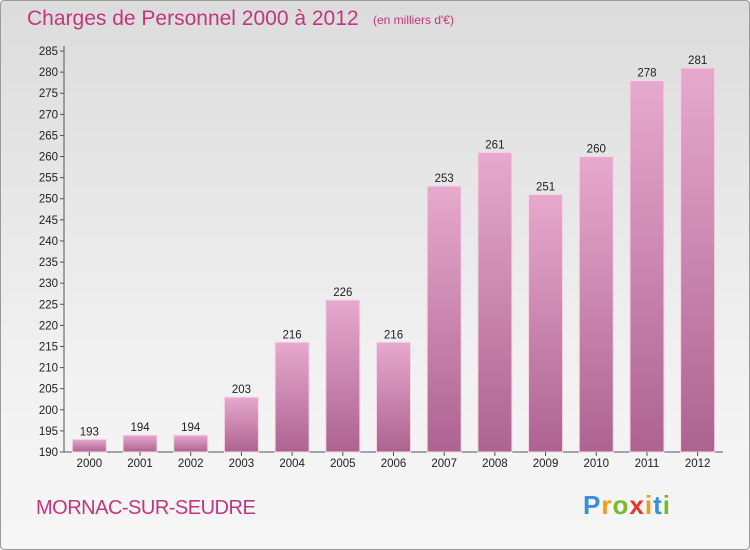 Image resolution: width=750 pixels, height=550 pixels. Describe the element at coordinates (241, 424) in the screenshot. I see `bar-2003` at that location.